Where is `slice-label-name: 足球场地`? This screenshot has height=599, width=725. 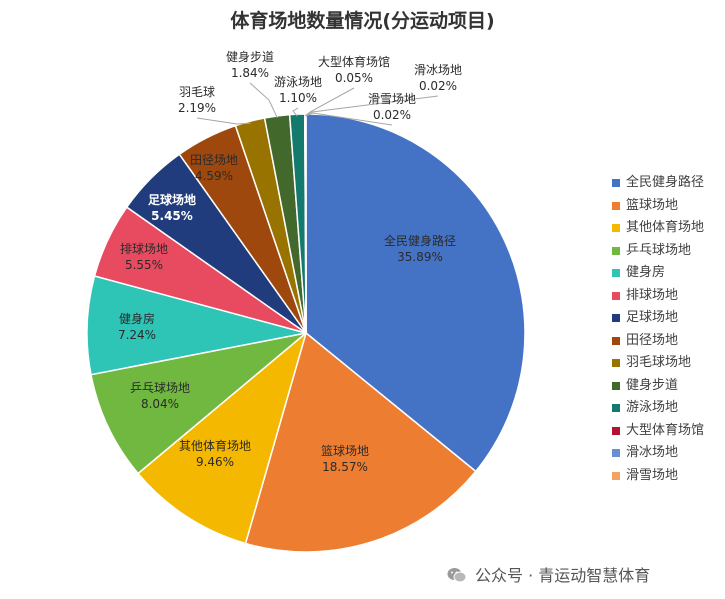
slice-label-name: 足球场地 is located at coordinates (172, 199).